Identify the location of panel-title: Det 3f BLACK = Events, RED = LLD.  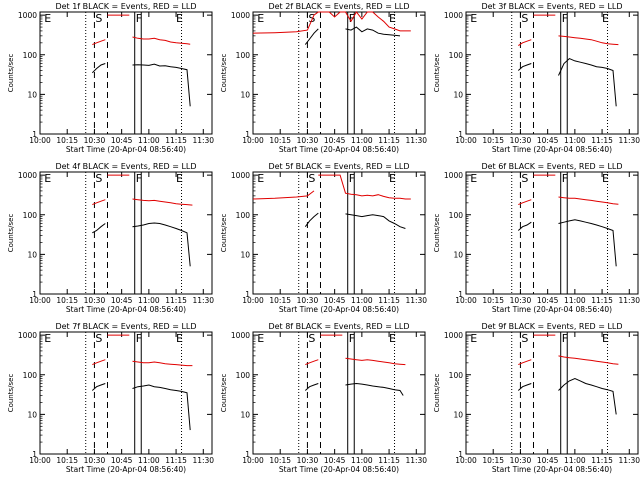
(551, 6).